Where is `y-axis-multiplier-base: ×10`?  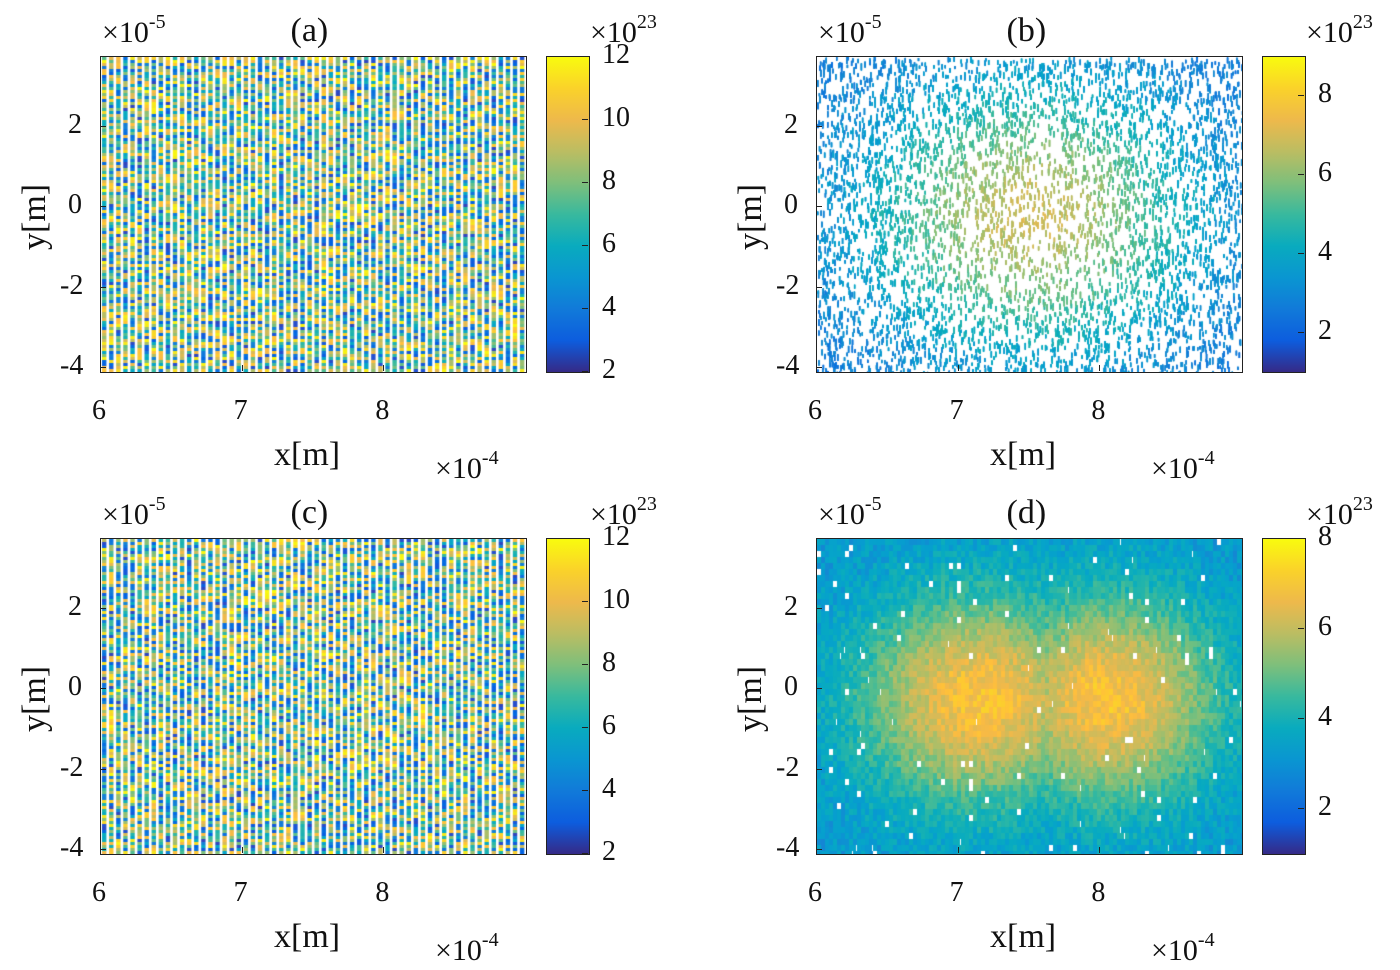
y-axis-multiplier-base: ×10 is located at coordinates (125, 514).